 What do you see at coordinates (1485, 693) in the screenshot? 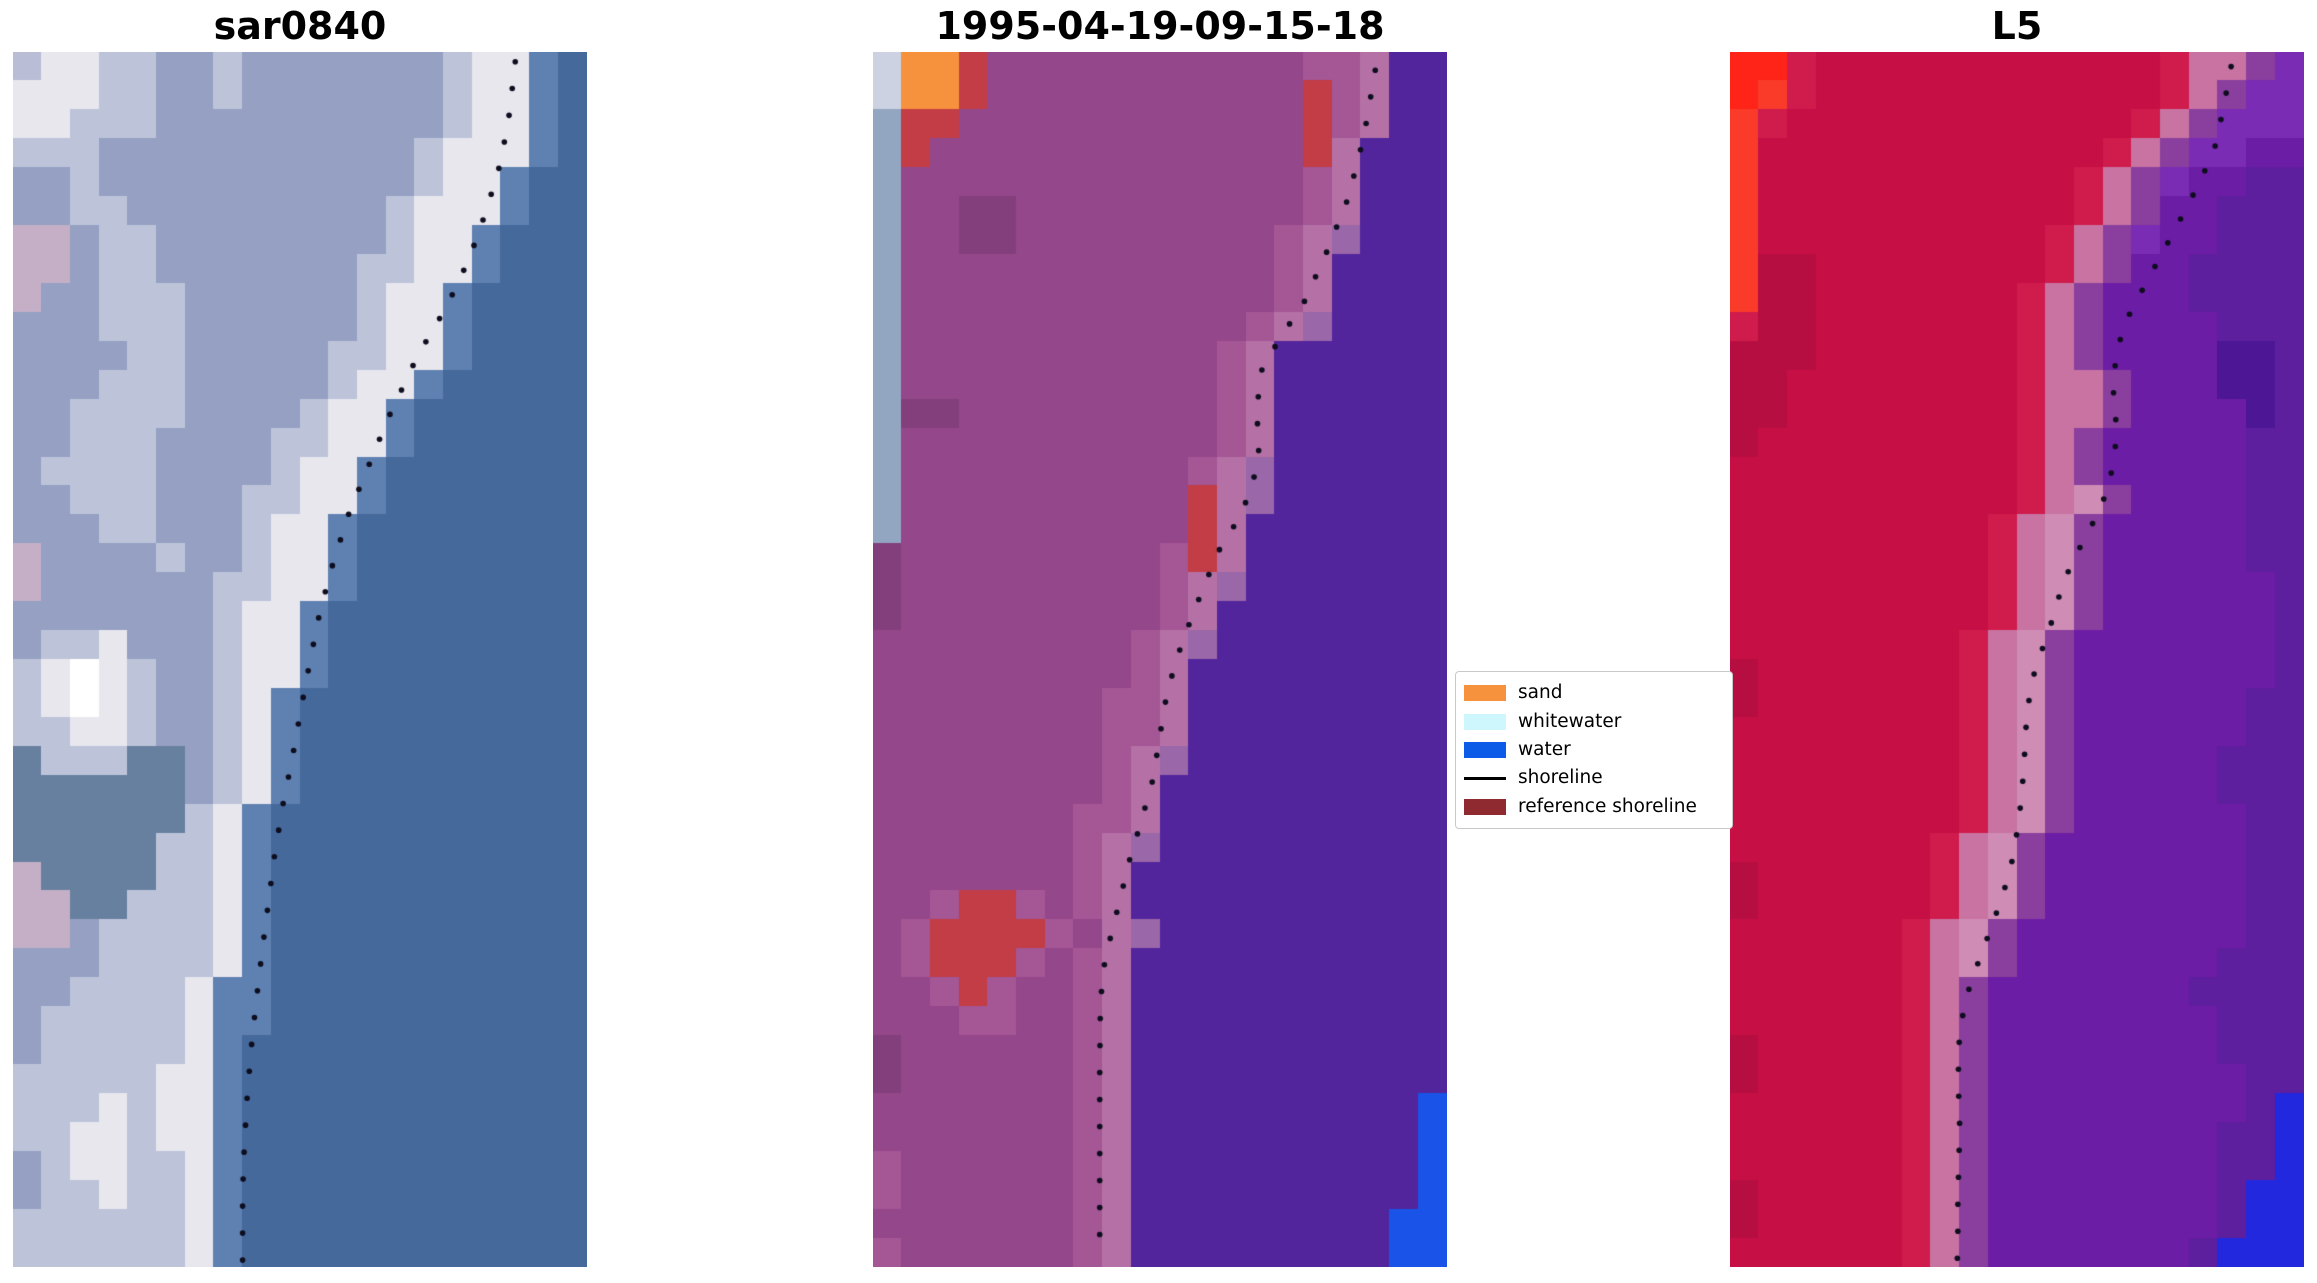
I see `sand-swatch-icon` at bounding box center [1485, 693].